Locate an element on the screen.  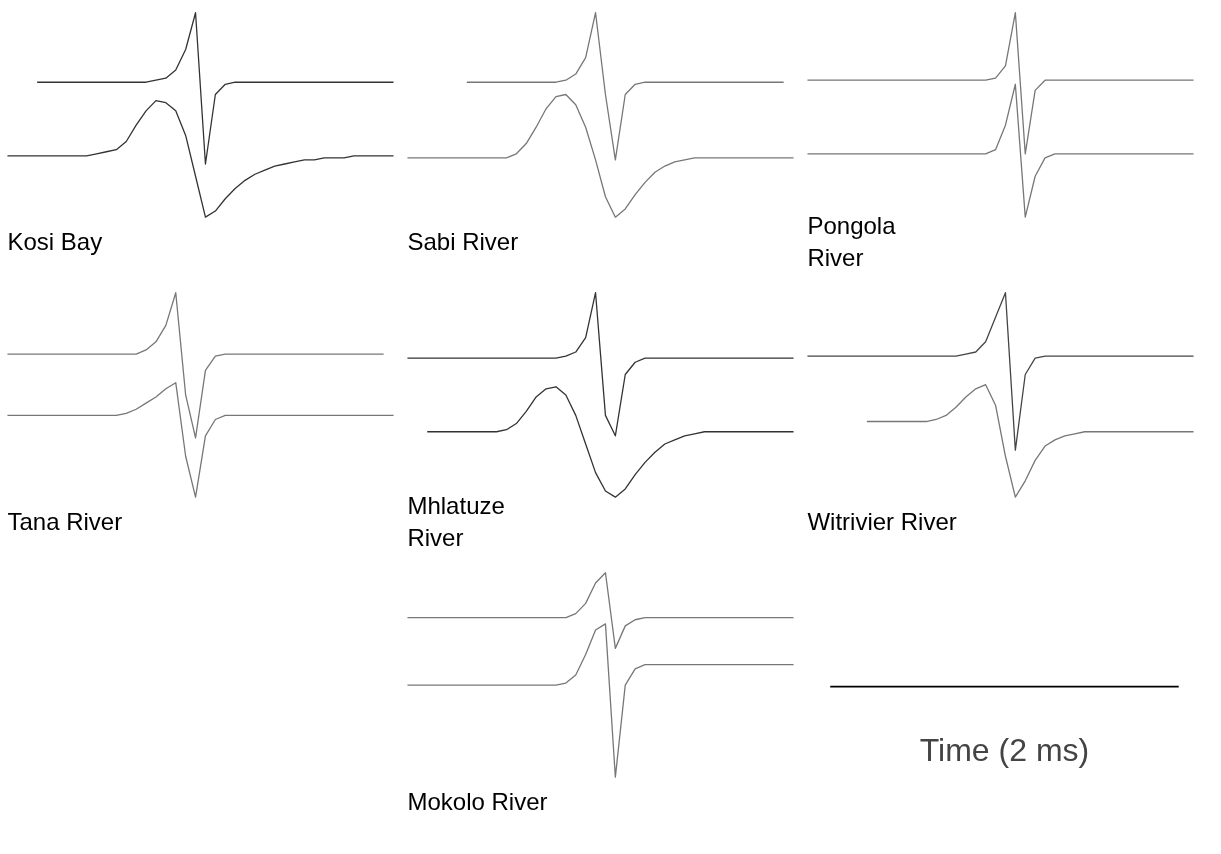
text: Sabi River is located at coordinates (463, 242).